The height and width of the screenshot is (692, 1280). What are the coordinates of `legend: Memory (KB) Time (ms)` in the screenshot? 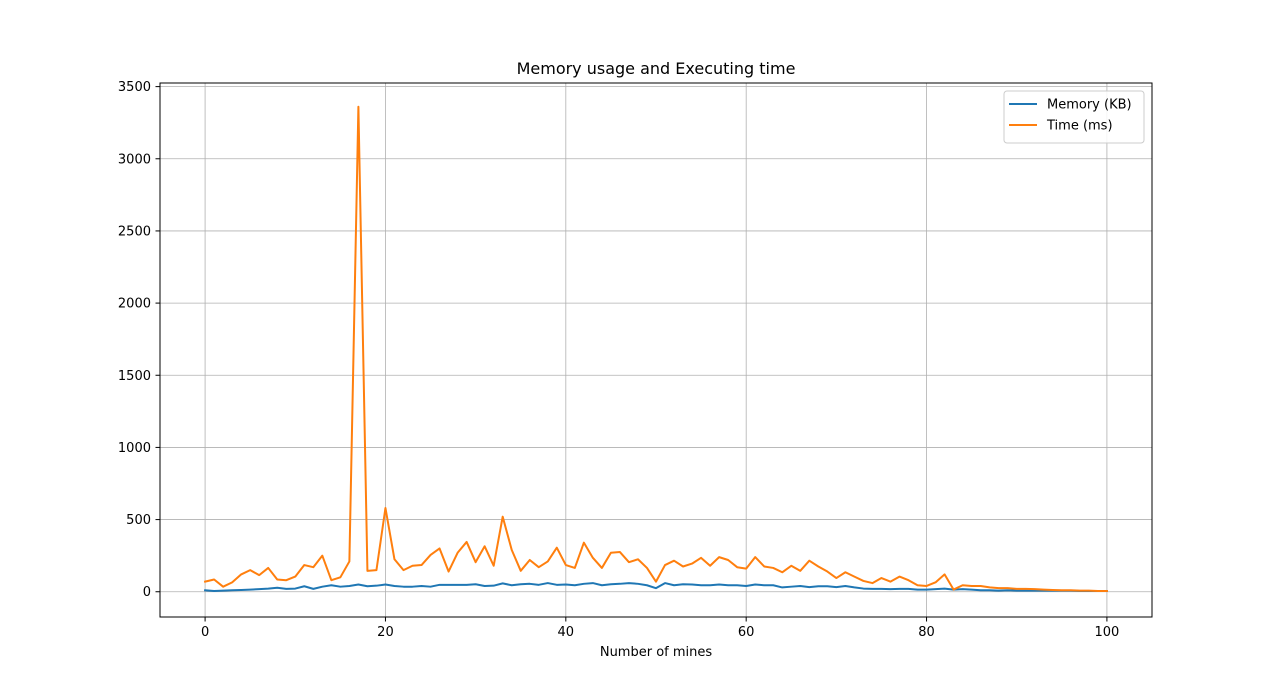 It's located at (1074, 117).